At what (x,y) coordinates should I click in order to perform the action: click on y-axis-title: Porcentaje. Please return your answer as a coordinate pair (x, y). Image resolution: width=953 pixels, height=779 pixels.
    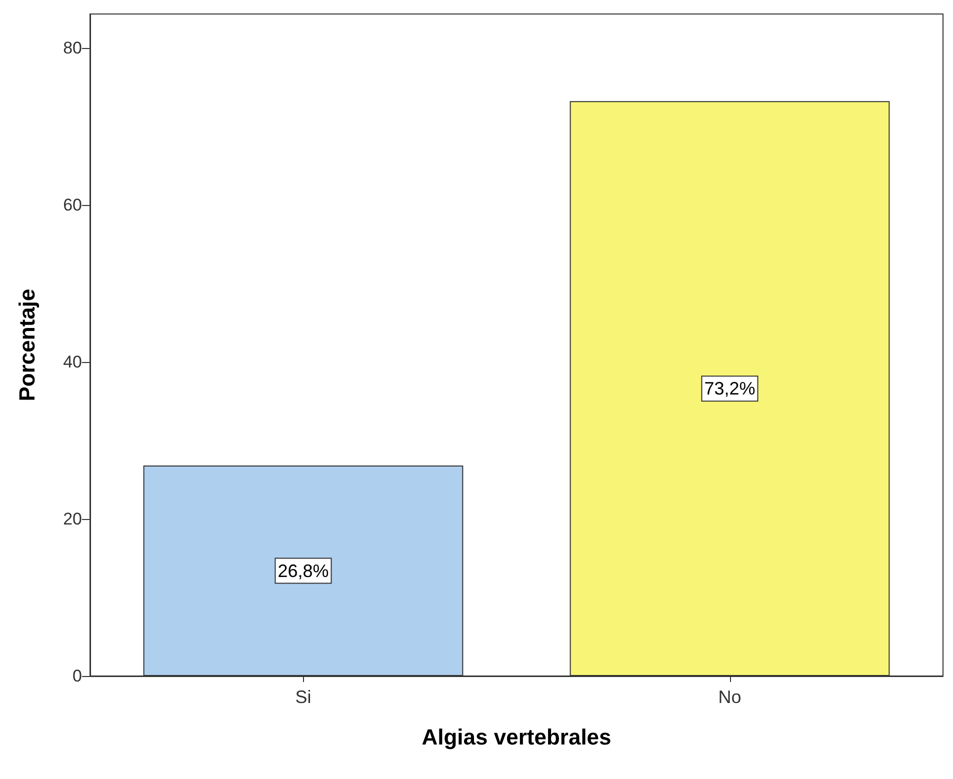
    Looking at the image, I should click on (27, 345).